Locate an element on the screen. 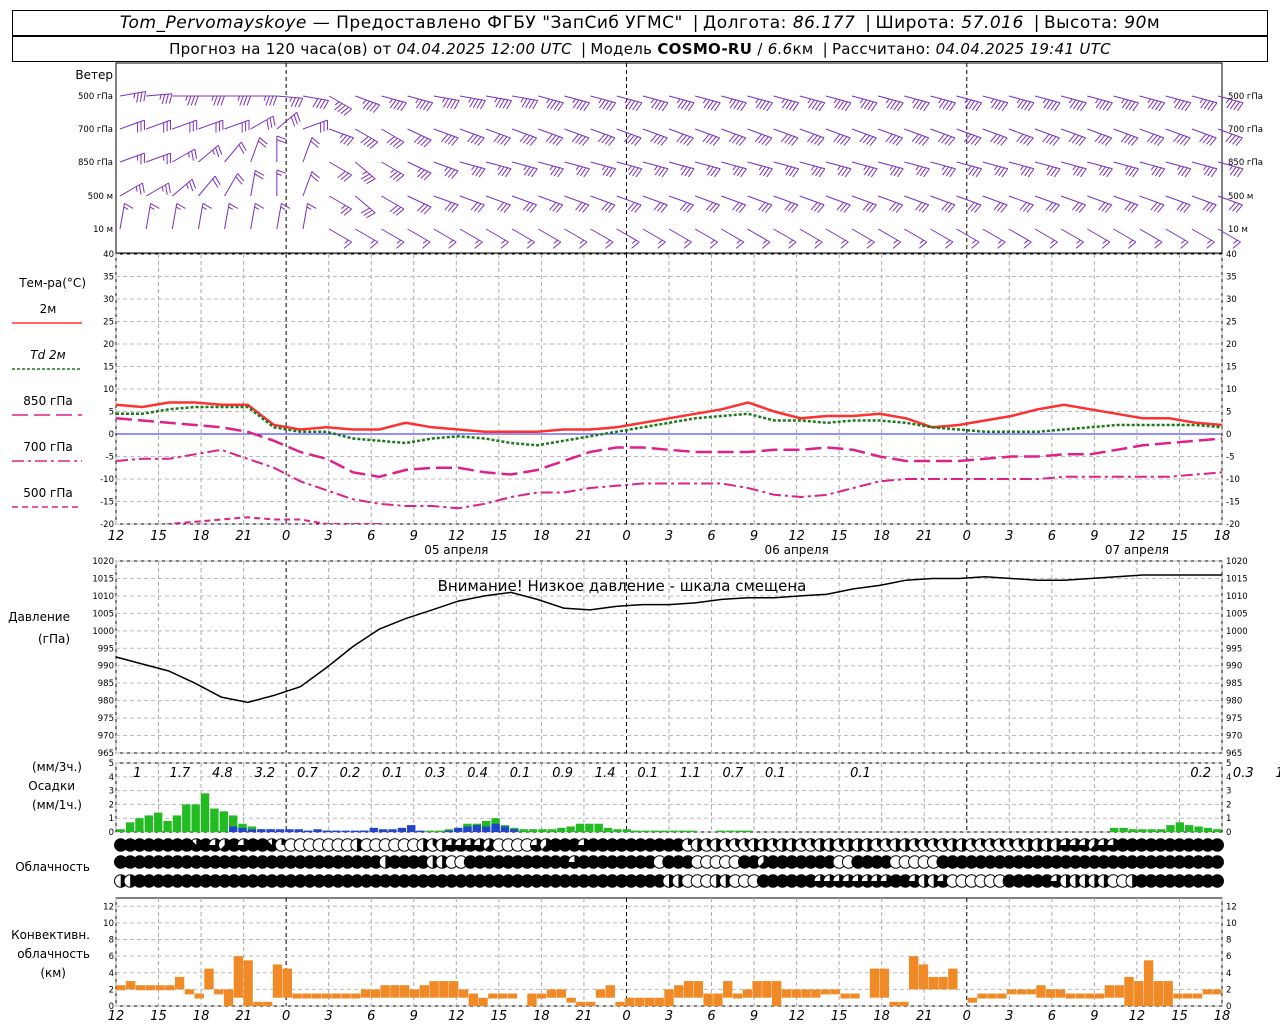 This screenshot has width=1280, height=1024. y-tick-label: 12 is located at coordinates (1231, 907).